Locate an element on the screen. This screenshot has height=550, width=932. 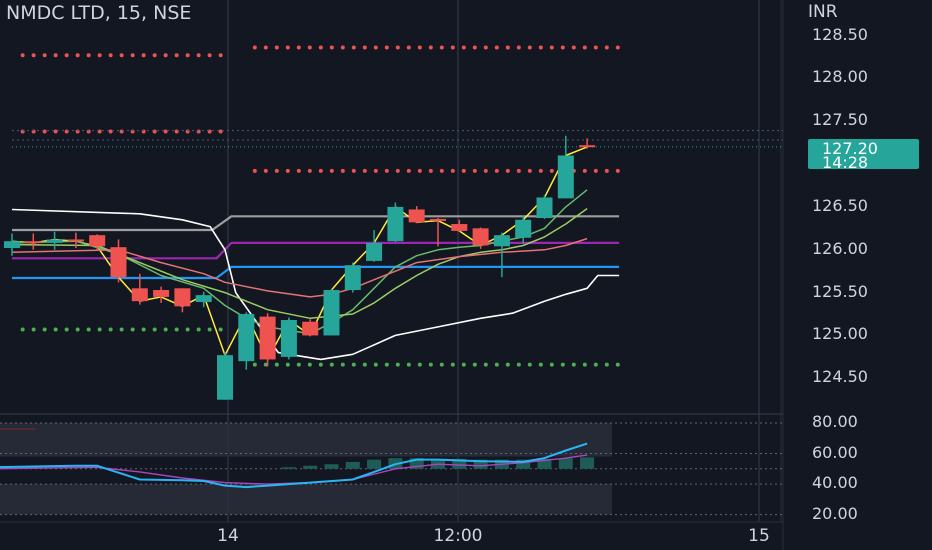
symbol-name: NMDC LTD is located at coordinates (55, 13).